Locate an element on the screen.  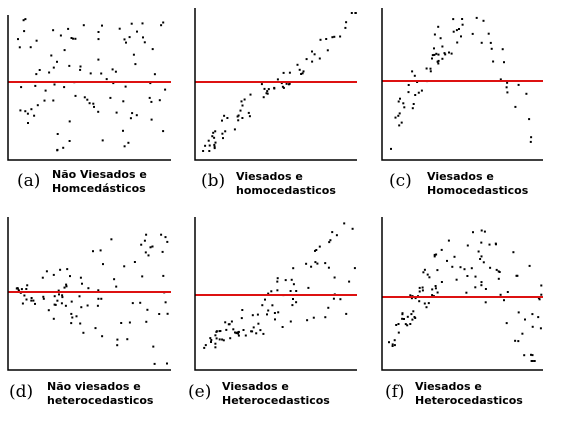
panel-d-tag: (d) is located at coordinates (21, 392).